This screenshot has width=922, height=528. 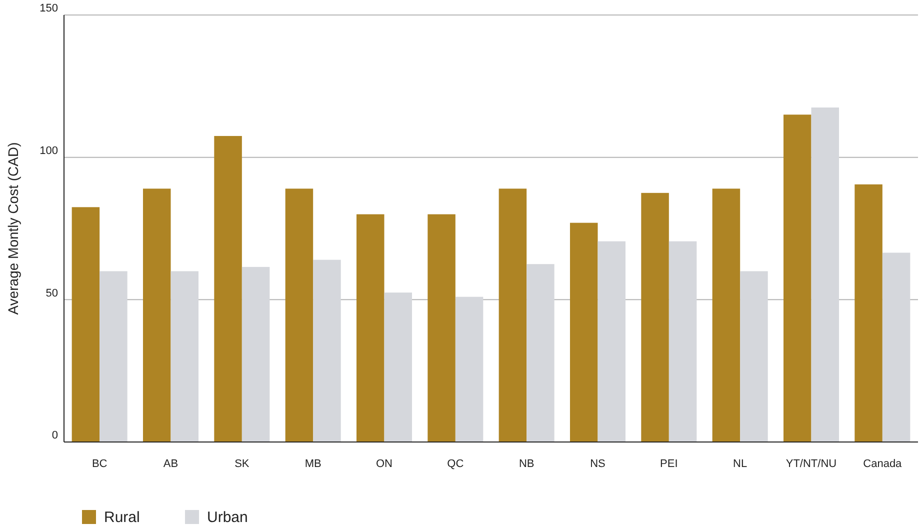 What do you see at coordinates (170, 464) in the screenshot?
I see `x-tick-label: AB` at bounding box center [170, 464].